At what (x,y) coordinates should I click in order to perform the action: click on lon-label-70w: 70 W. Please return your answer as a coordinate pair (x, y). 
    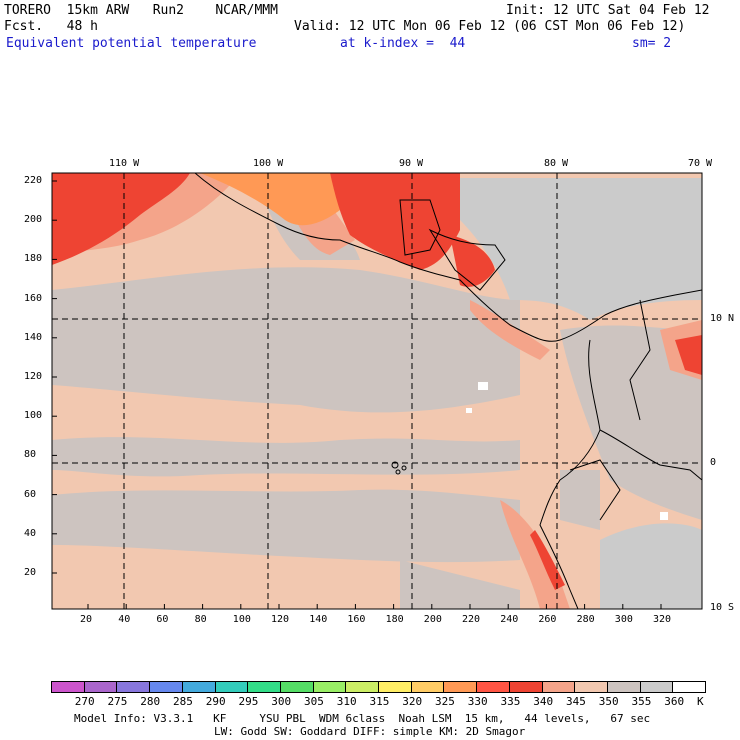
    Looking at the image, I should click on (700, 163).